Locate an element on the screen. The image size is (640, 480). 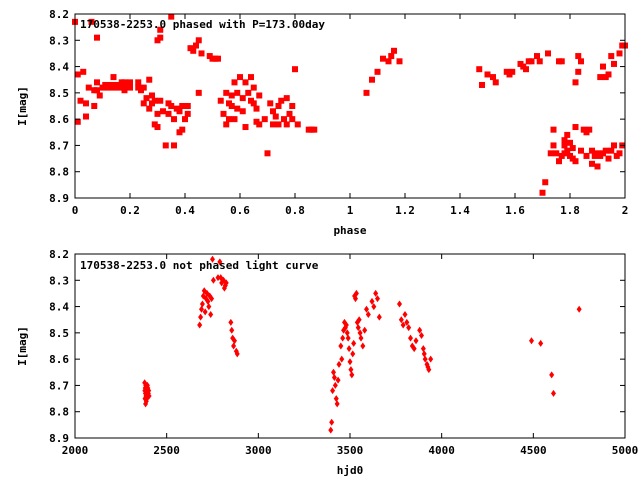
y-axis-label: I[mag] is located at coordinates (22, 346).